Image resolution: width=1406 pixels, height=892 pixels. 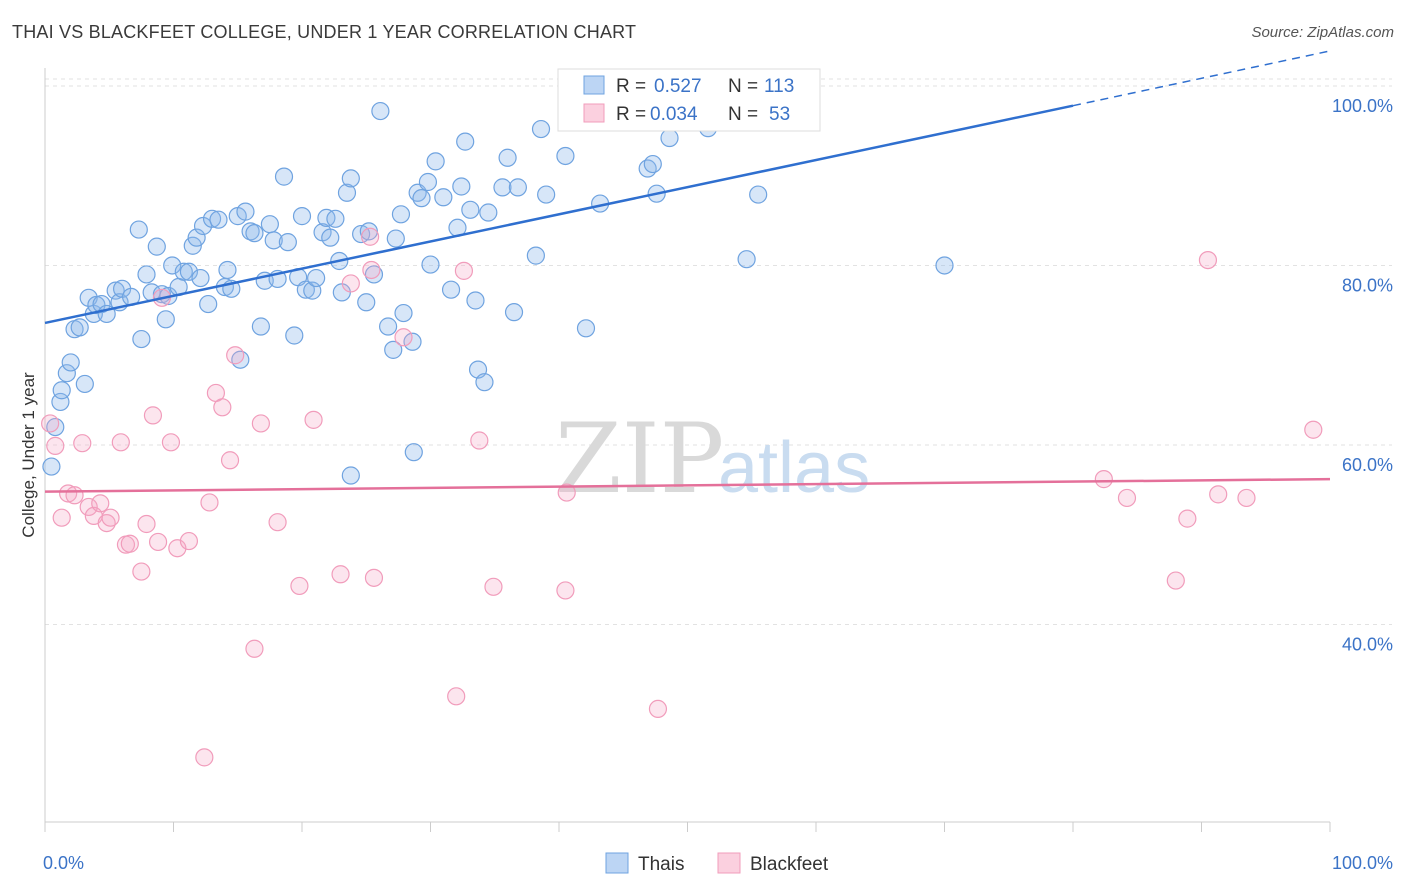 What do you see at coordinates (779, 114) in the screenshot?
I see `stats-n-value-blackfeet: 53` at bounding box center [779, 114].